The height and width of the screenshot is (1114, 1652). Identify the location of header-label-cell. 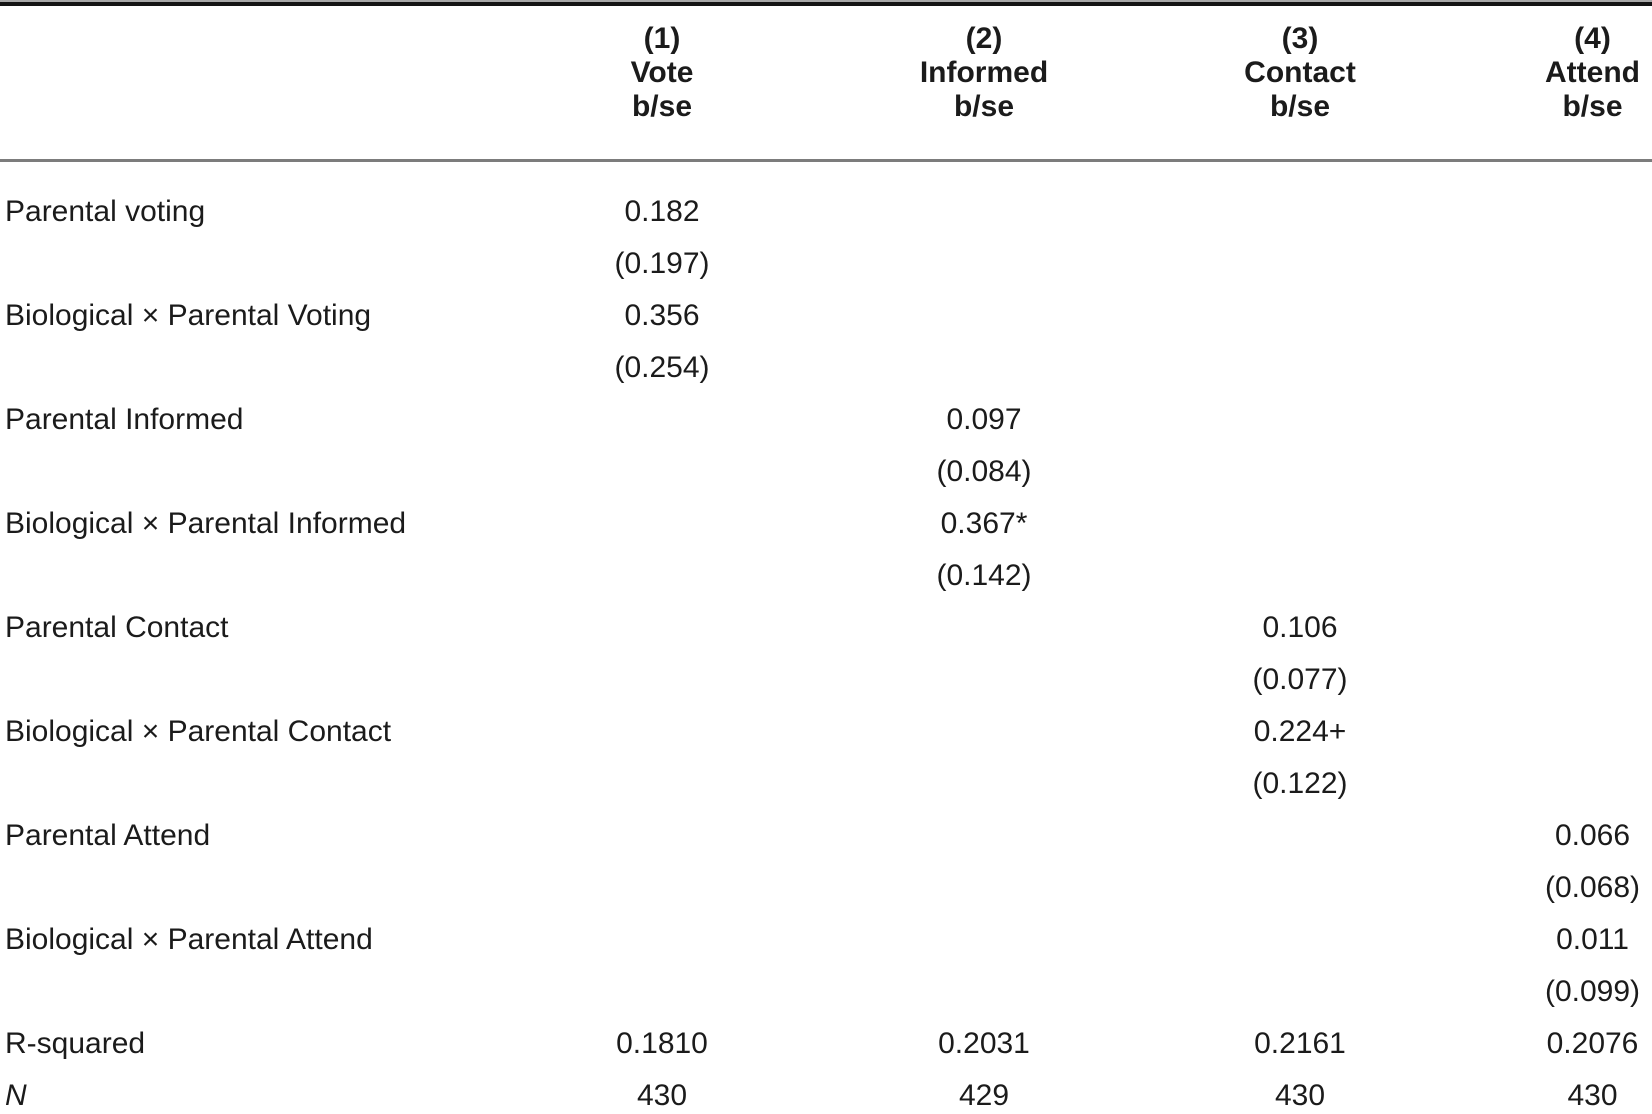
(250, 84).